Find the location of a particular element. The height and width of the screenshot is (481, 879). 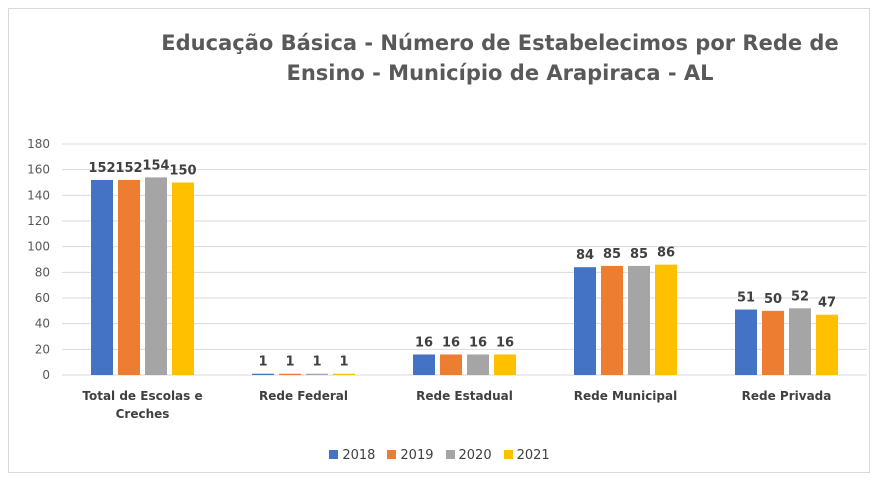

legend-item: 2018 is located at coordinates (352, 455).